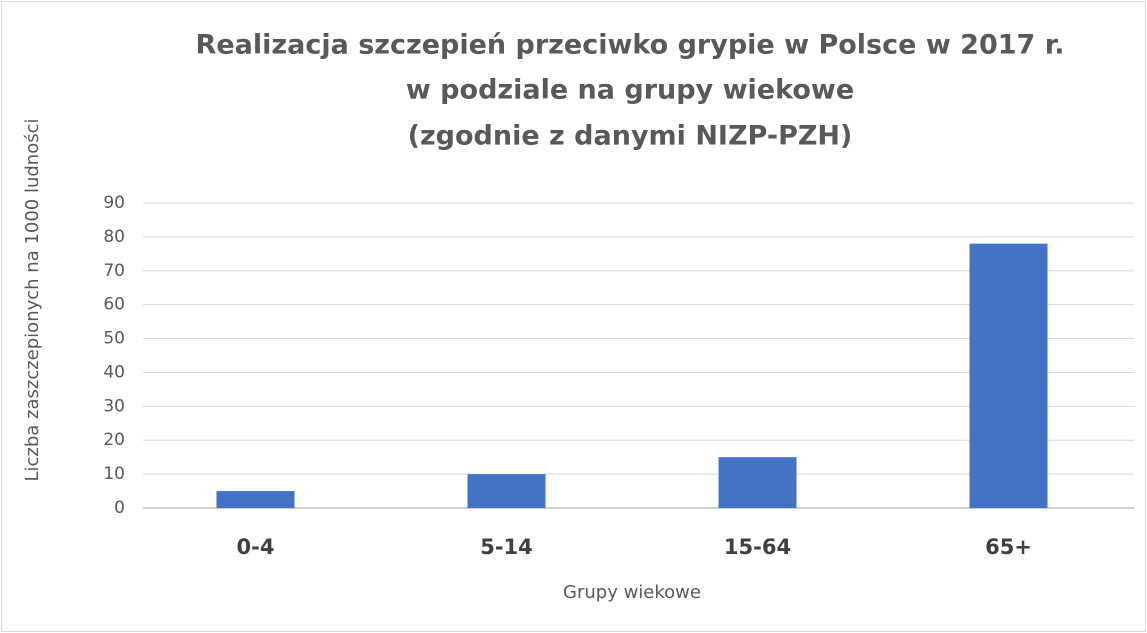  I want to click on y-tick-label: 0, so click(119, 508).